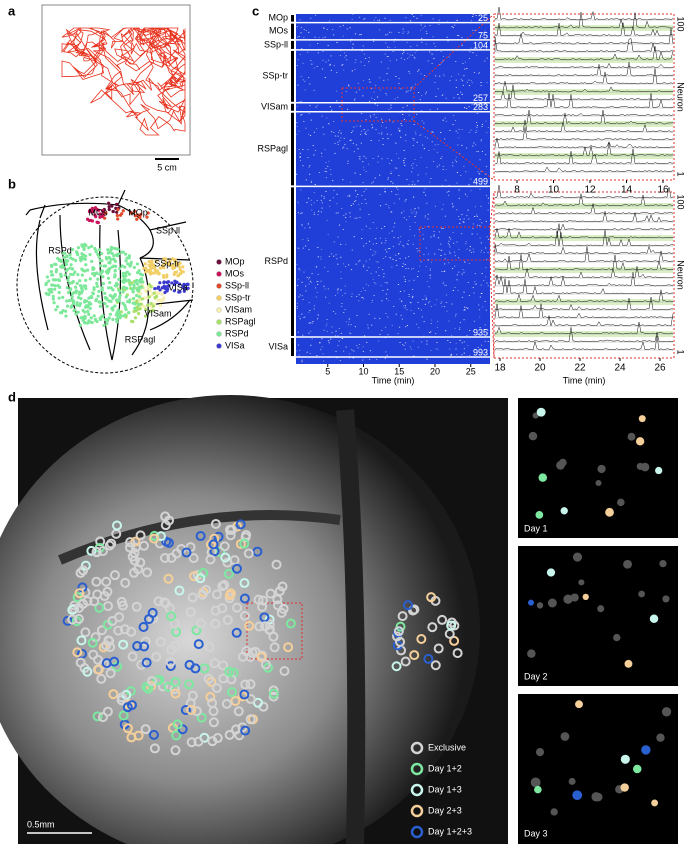  I want to click on x-tick-label: 14, so click(627, 190).